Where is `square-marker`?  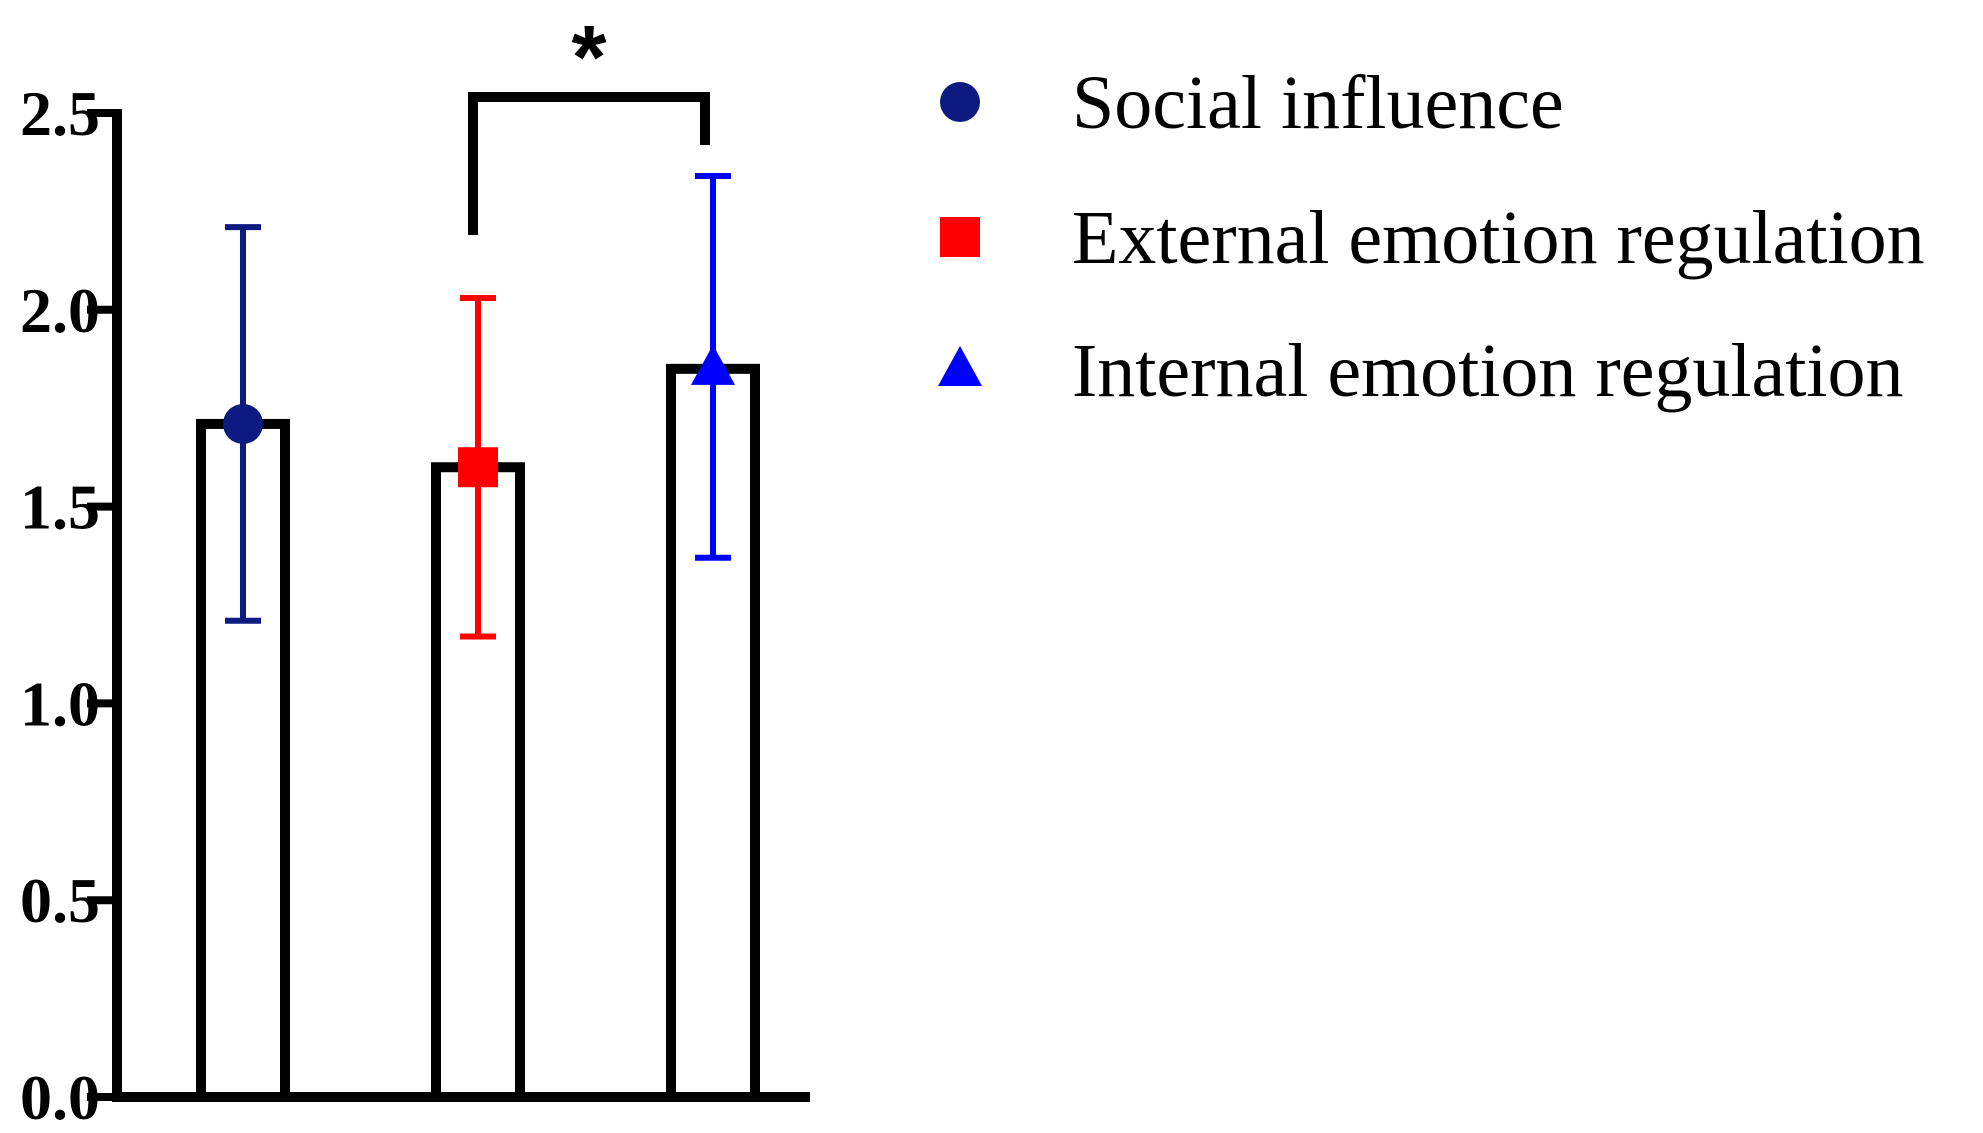 square-marker is located at coordinates (478, 467).